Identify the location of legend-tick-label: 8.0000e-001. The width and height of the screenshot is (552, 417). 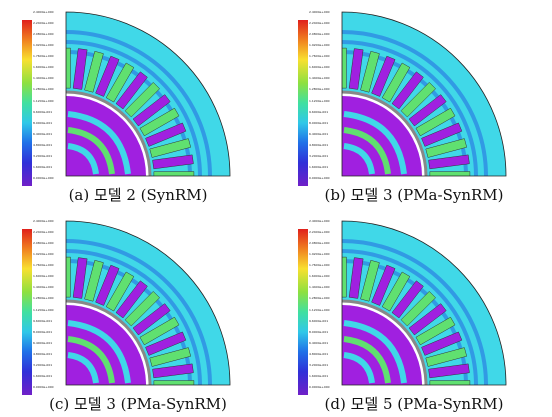
(319, 331).